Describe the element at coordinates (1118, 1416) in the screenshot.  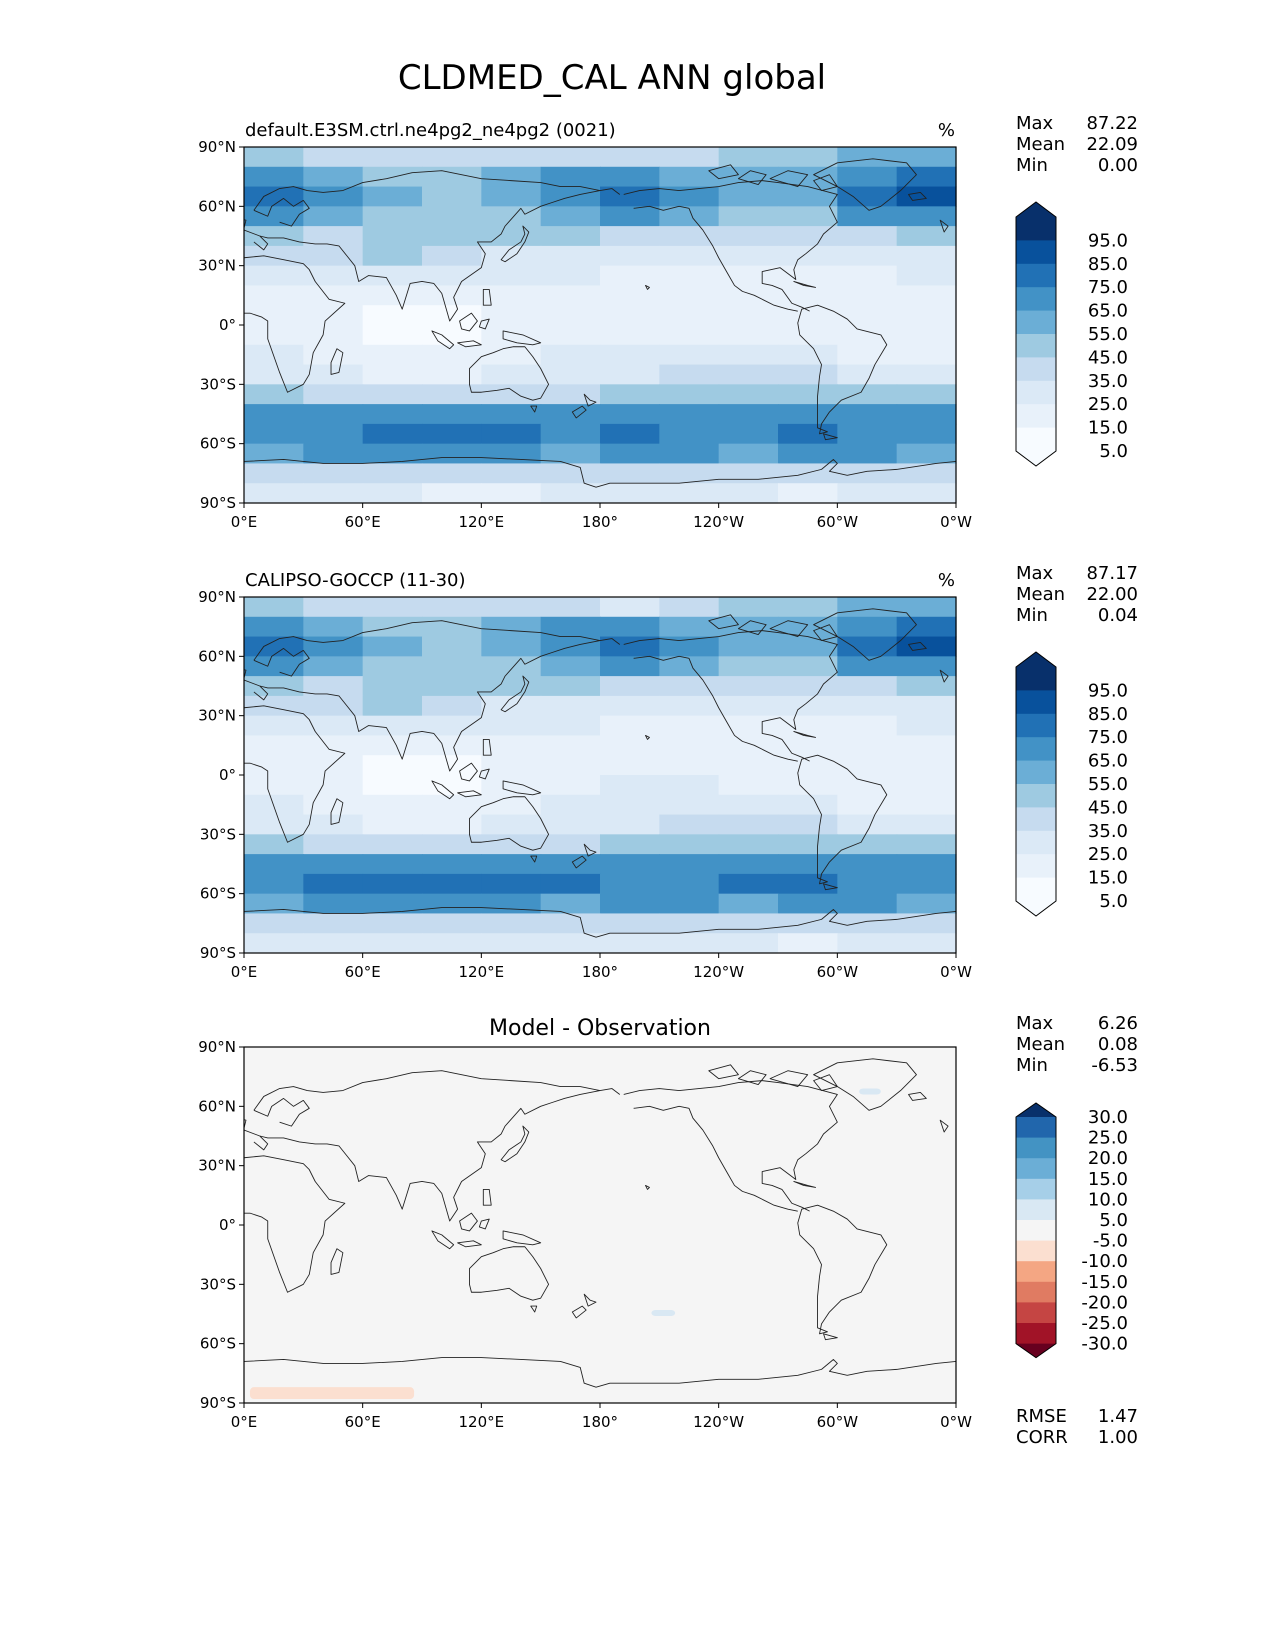
I see `metric-rmse-value: 1.47` at that location.